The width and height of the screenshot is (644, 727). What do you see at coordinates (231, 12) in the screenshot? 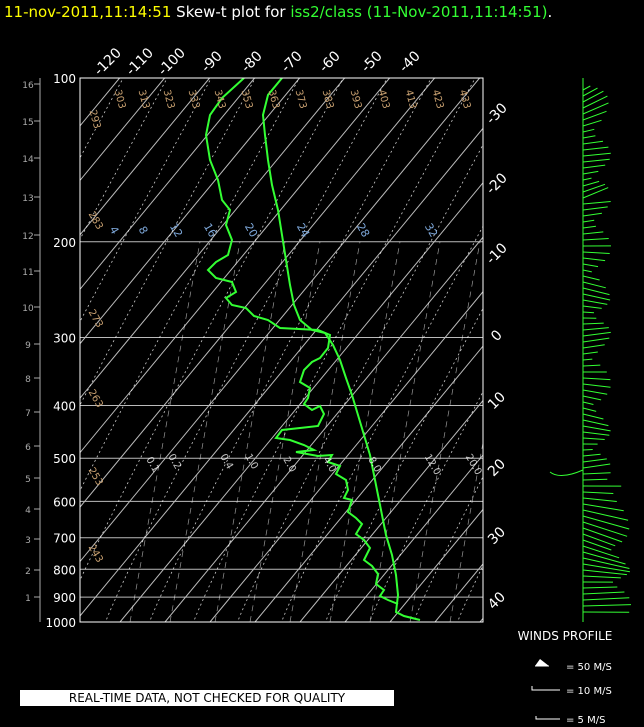
I see `title-label: Skew-t plot for` at bounding box center [231, 12].